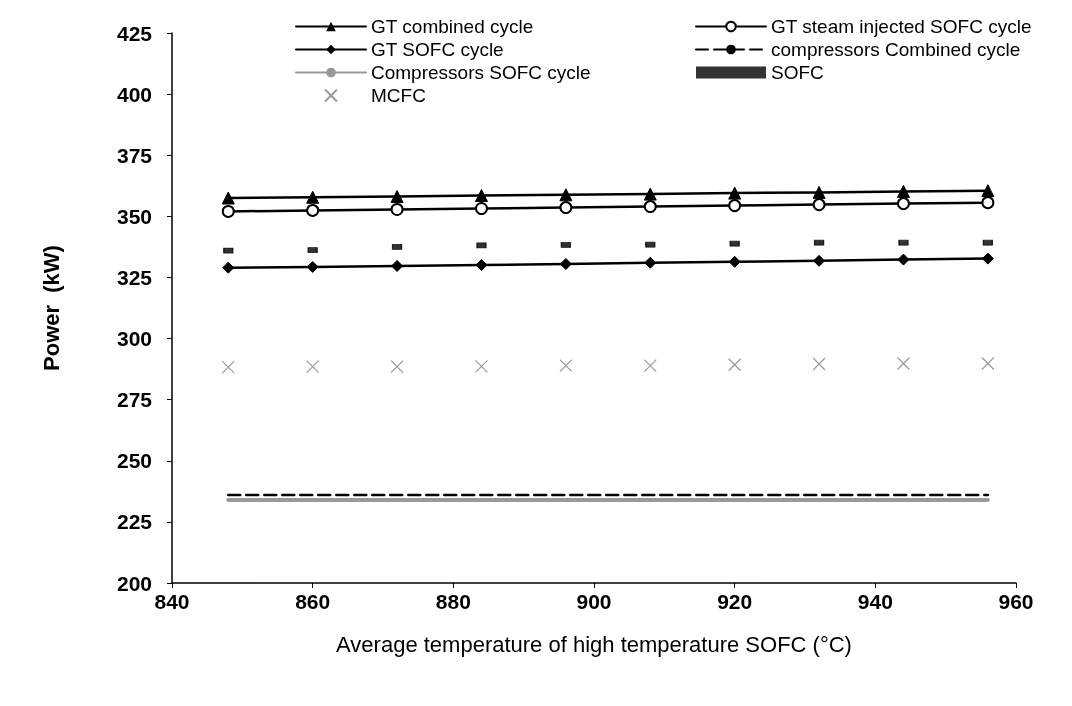 The image size is (1072, 706). What do you see at coordinates (134, 583) in the screenshot?
I see `y-tick-label: 200` at bounding box center [134, 583].